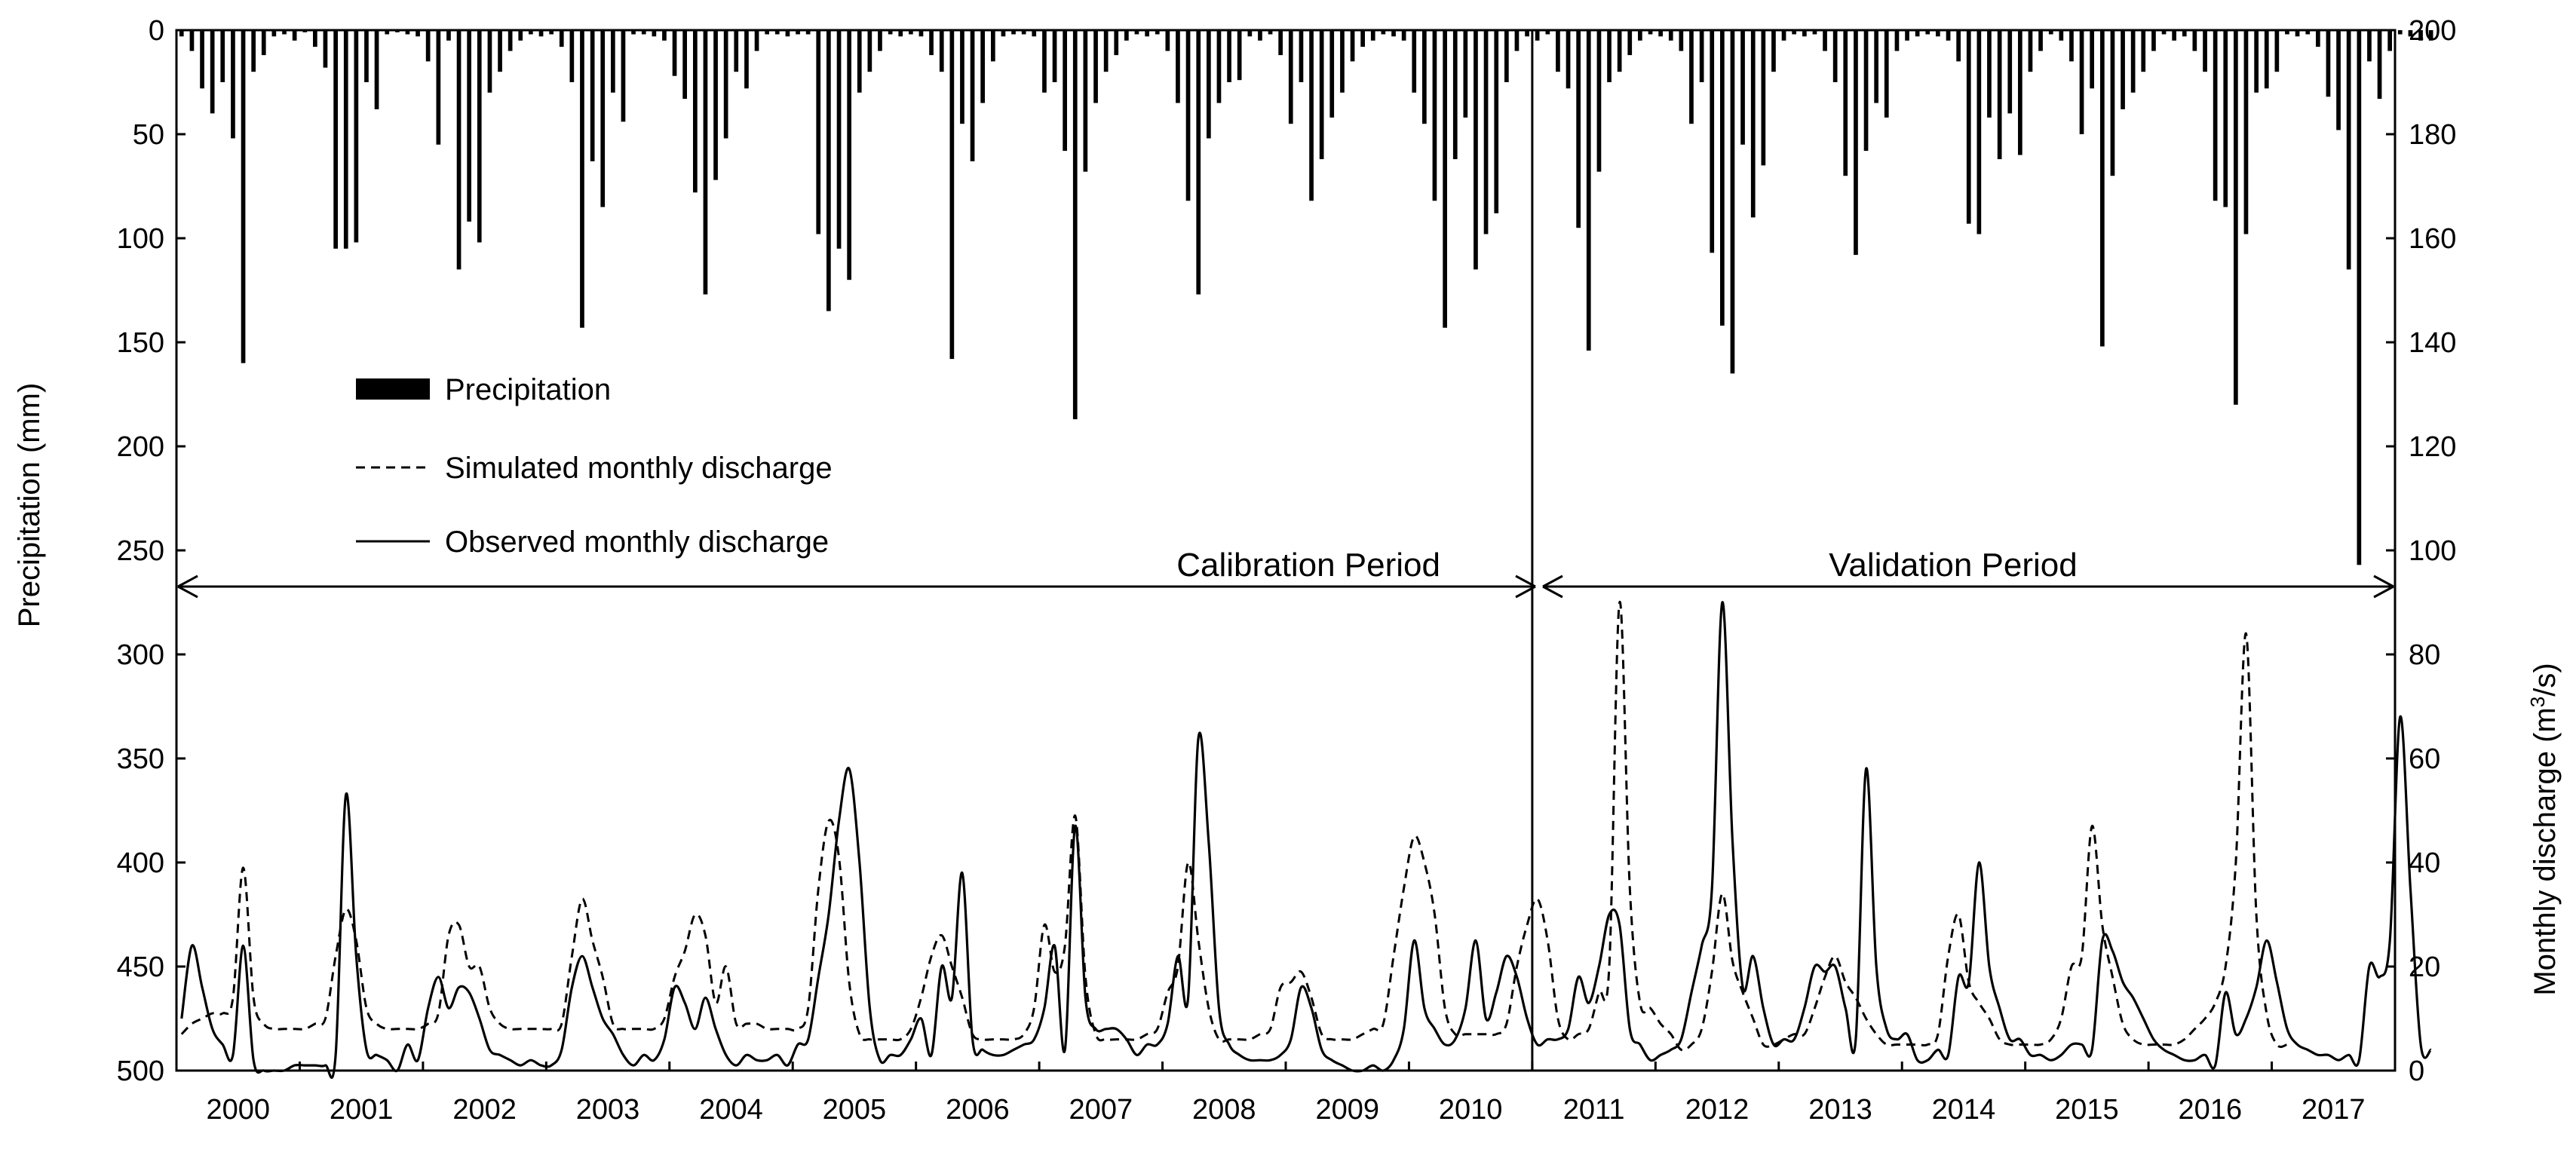  Describe the element at coordinates (156, 31) in the screenshot. I see `left-tick-label: 0` at that location.